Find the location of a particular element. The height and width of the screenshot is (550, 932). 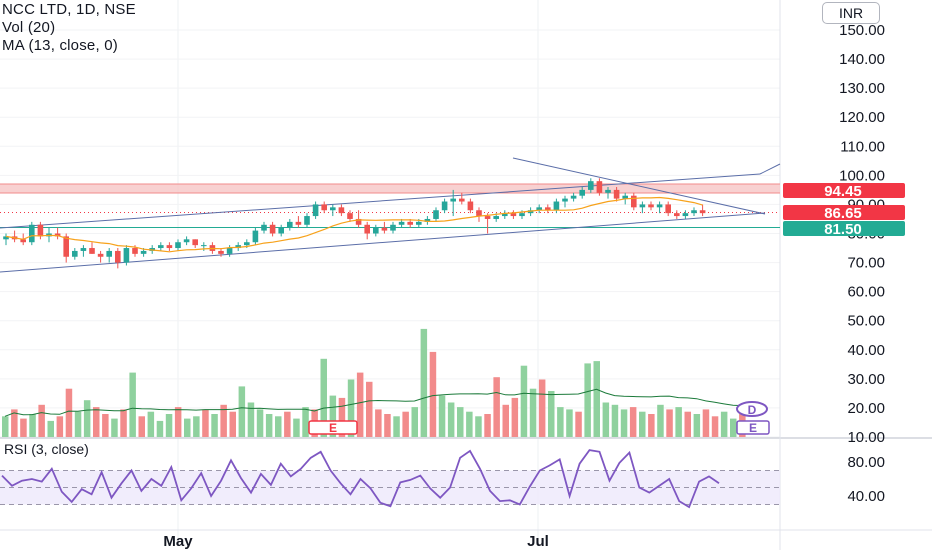

lower-channel-line is located at coordinates (383, 242).